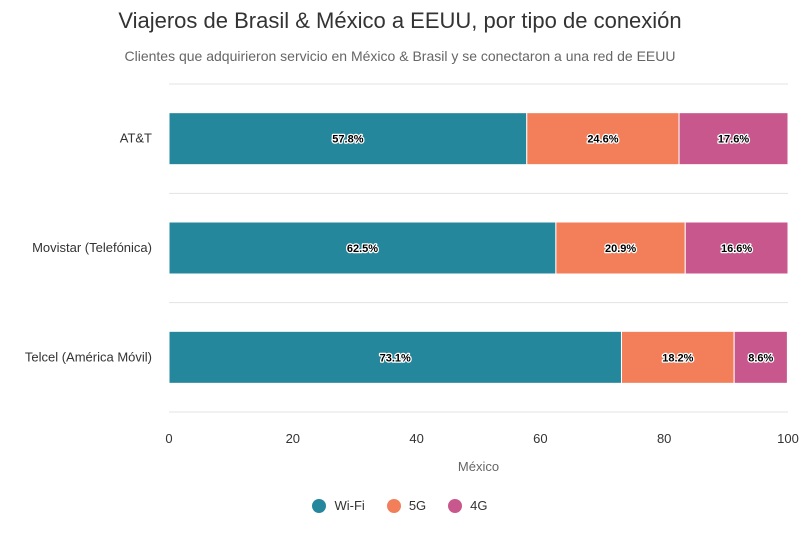 This screenshot has width=800, height=542. I want to click on x-tick-label: 20, so click(293, 438).